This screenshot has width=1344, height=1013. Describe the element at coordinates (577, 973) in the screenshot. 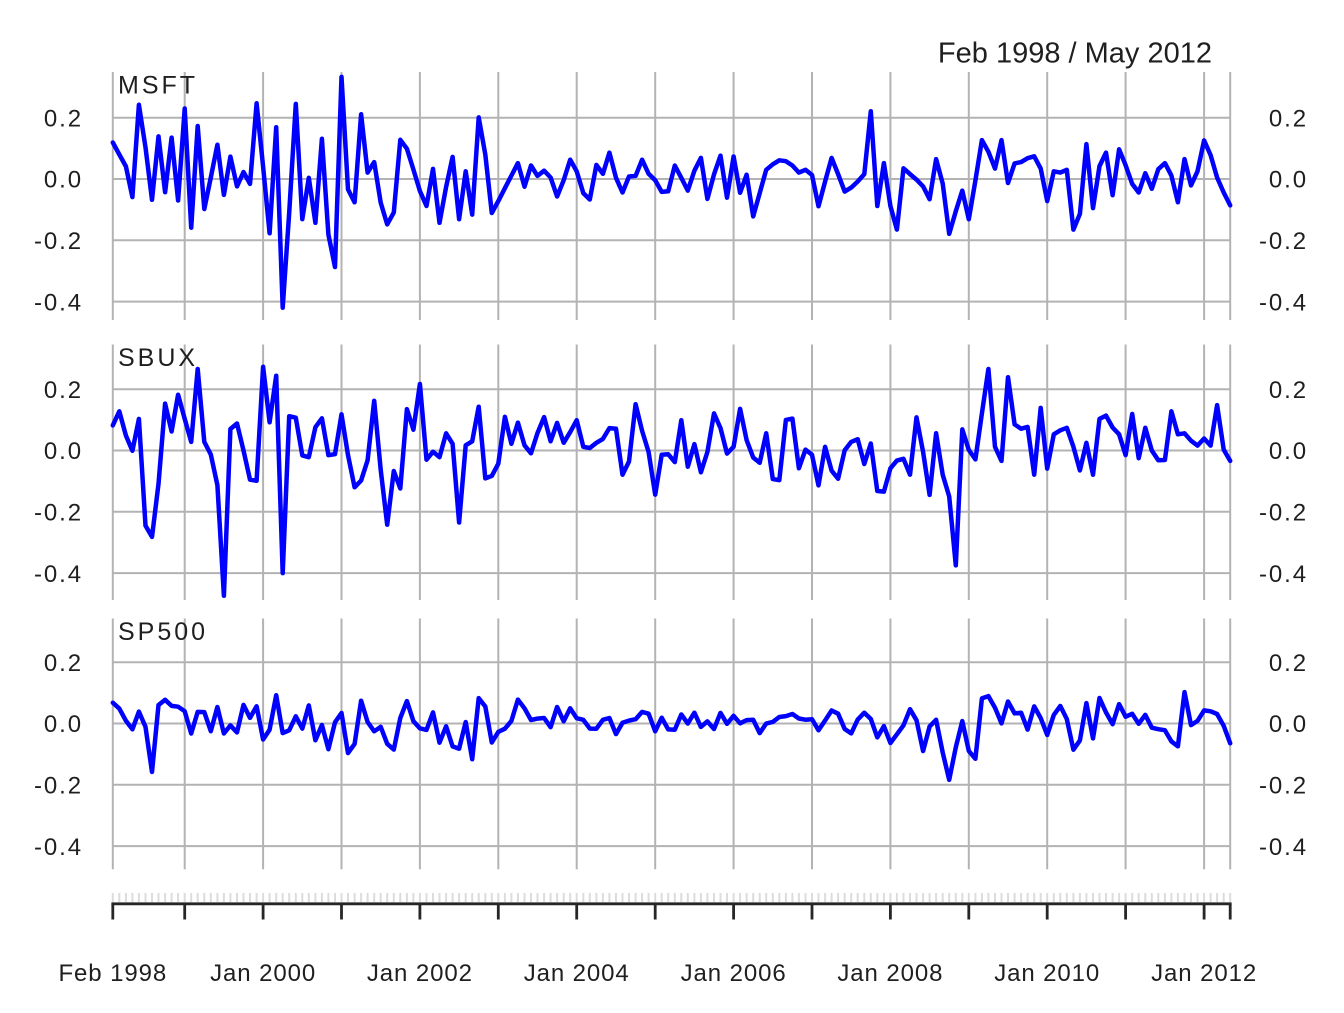

I see `svg-text: Jan 2004` at that location.